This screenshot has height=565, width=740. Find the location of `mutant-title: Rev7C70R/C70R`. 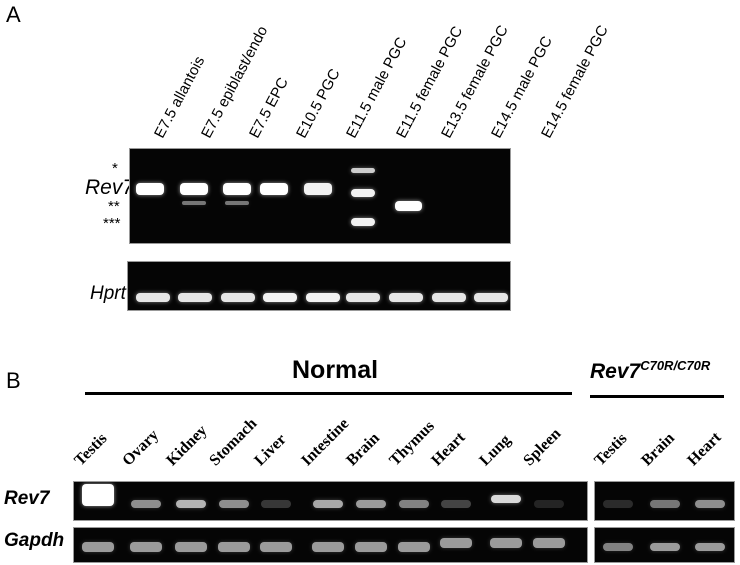

mutant-title: Rev7C70R/C70R is located at coordinates (650, 371).